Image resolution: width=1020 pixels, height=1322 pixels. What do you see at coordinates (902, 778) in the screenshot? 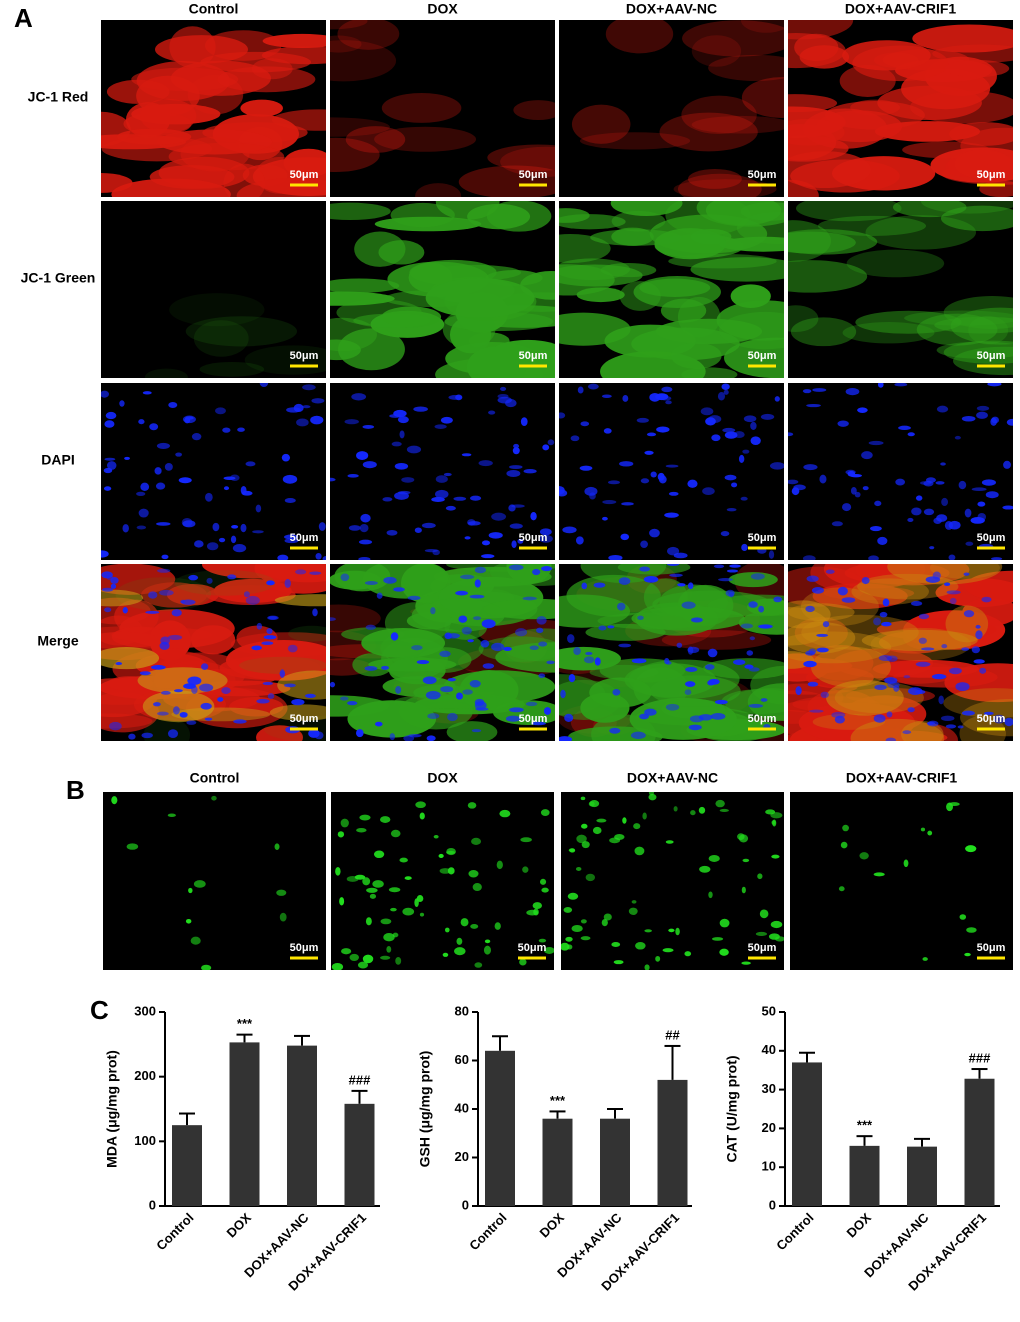
I see `column-header: DOX+AAV-CRIF1` at bounding box center [902, 778].